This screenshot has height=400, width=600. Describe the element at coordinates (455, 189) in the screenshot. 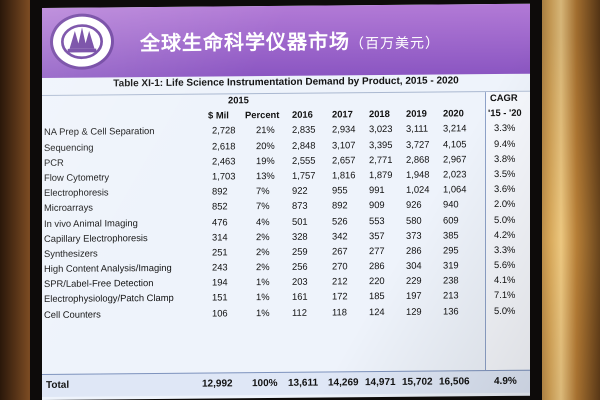

I see `row-2020: 1,064` at that location.